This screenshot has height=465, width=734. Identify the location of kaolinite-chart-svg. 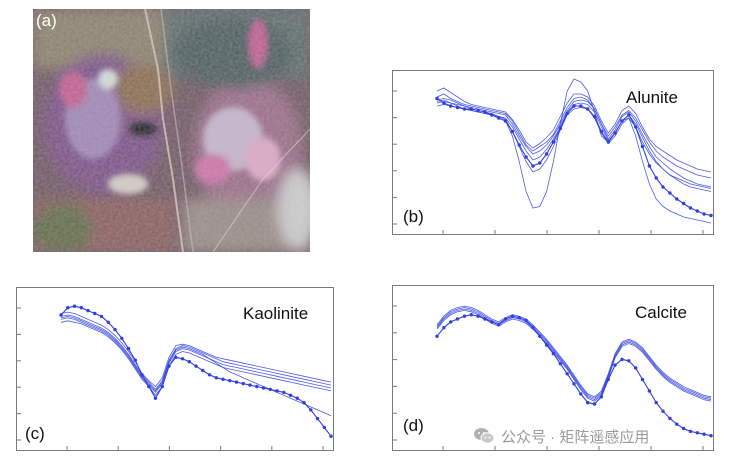
(175, 377).